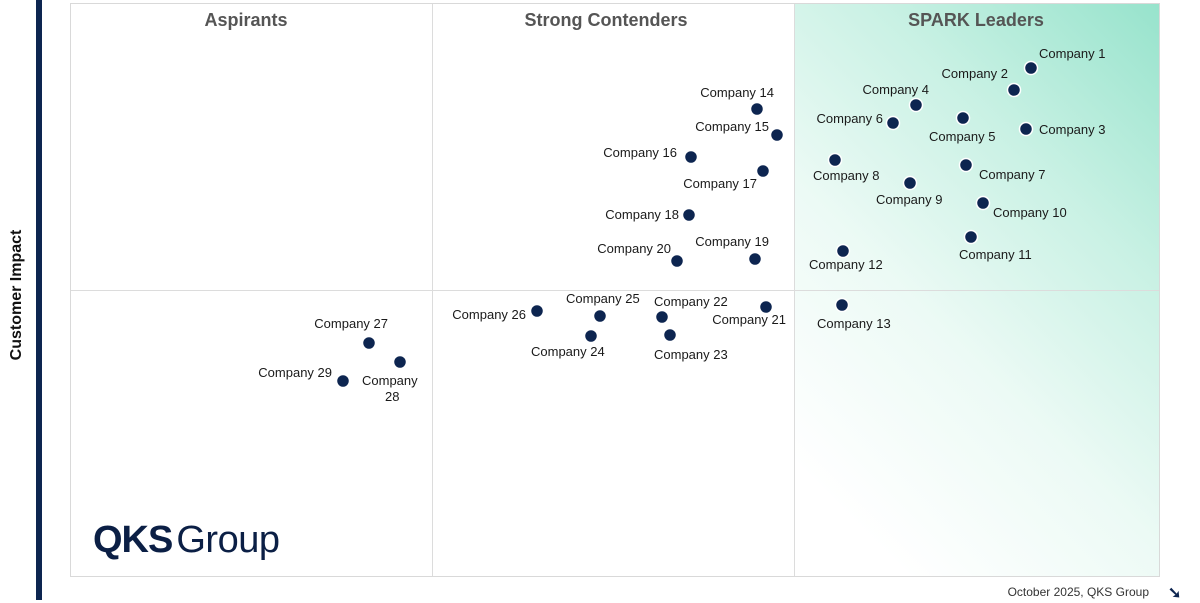 This screenshot has height=603, width=1200. I want to click on data-point-company-17: Company 17, so click(727, 177).